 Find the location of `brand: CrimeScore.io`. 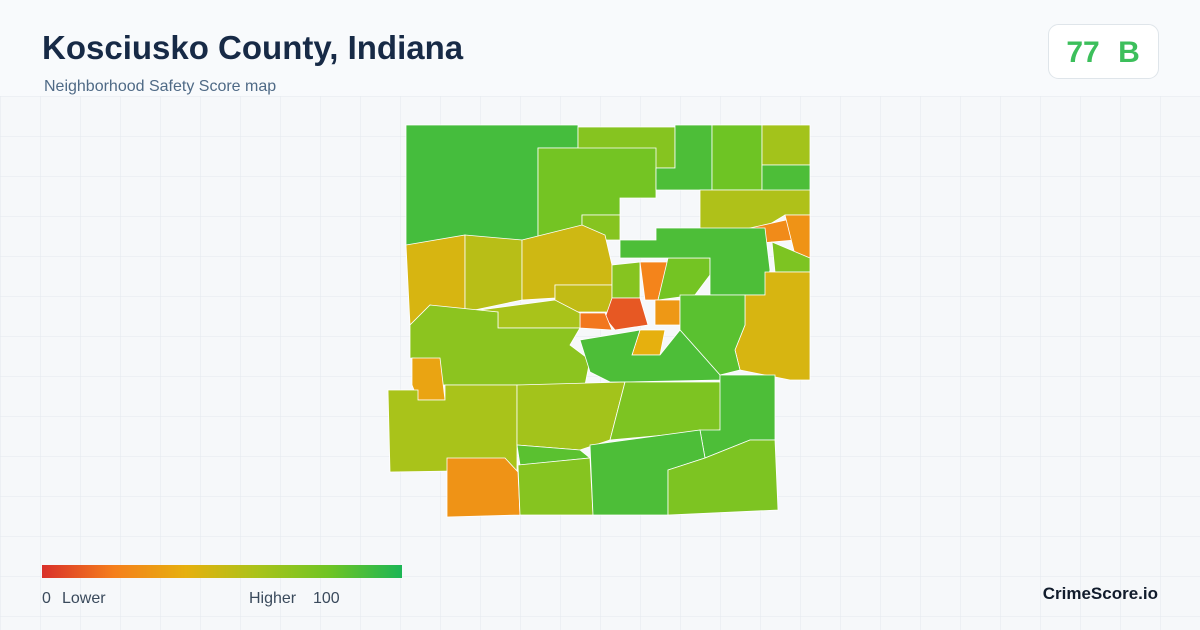

brand: CrimeScore.io is located at coordinates (1100, 593).